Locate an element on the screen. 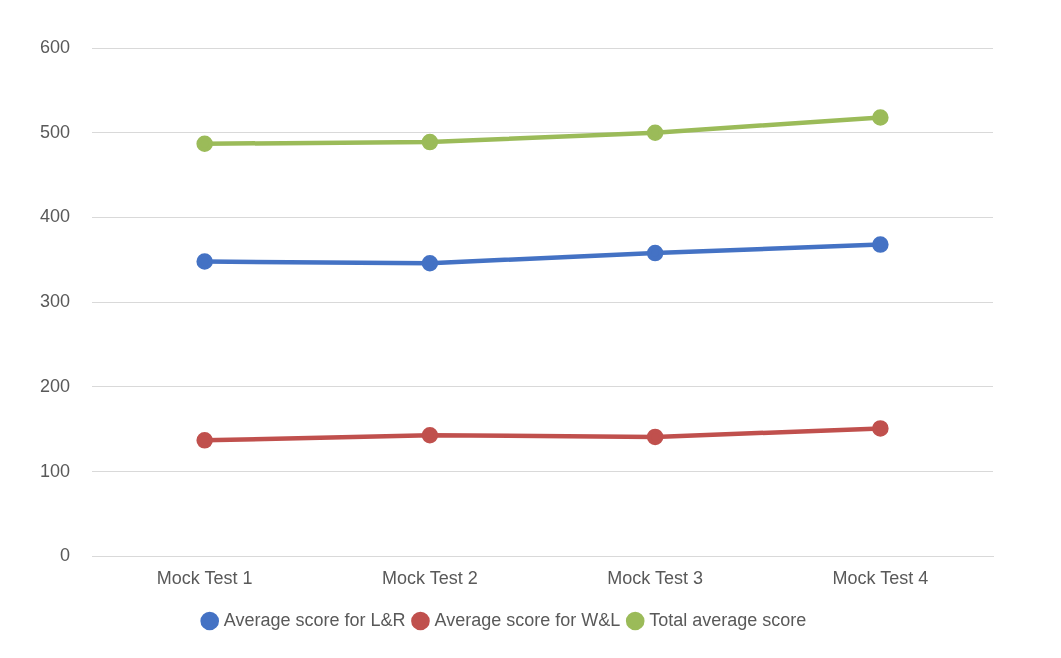  y-tick-label: 600 is located at coordinates (55, 46).